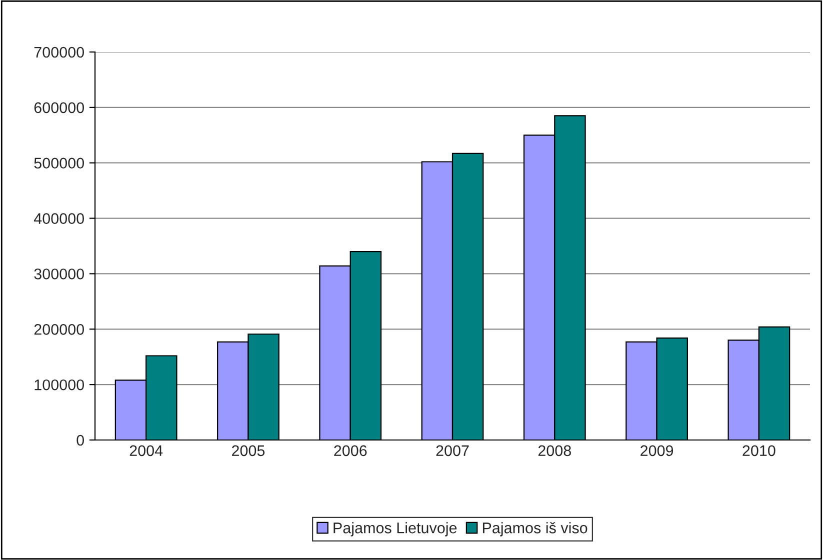 Image resolution: width=823 pixels, height=560 pixels. What do you see at coordinates (395, 529) in the screenshot?
I see `legend-label: Pajamos Lietuvoje` at bounding box center [395, 529].